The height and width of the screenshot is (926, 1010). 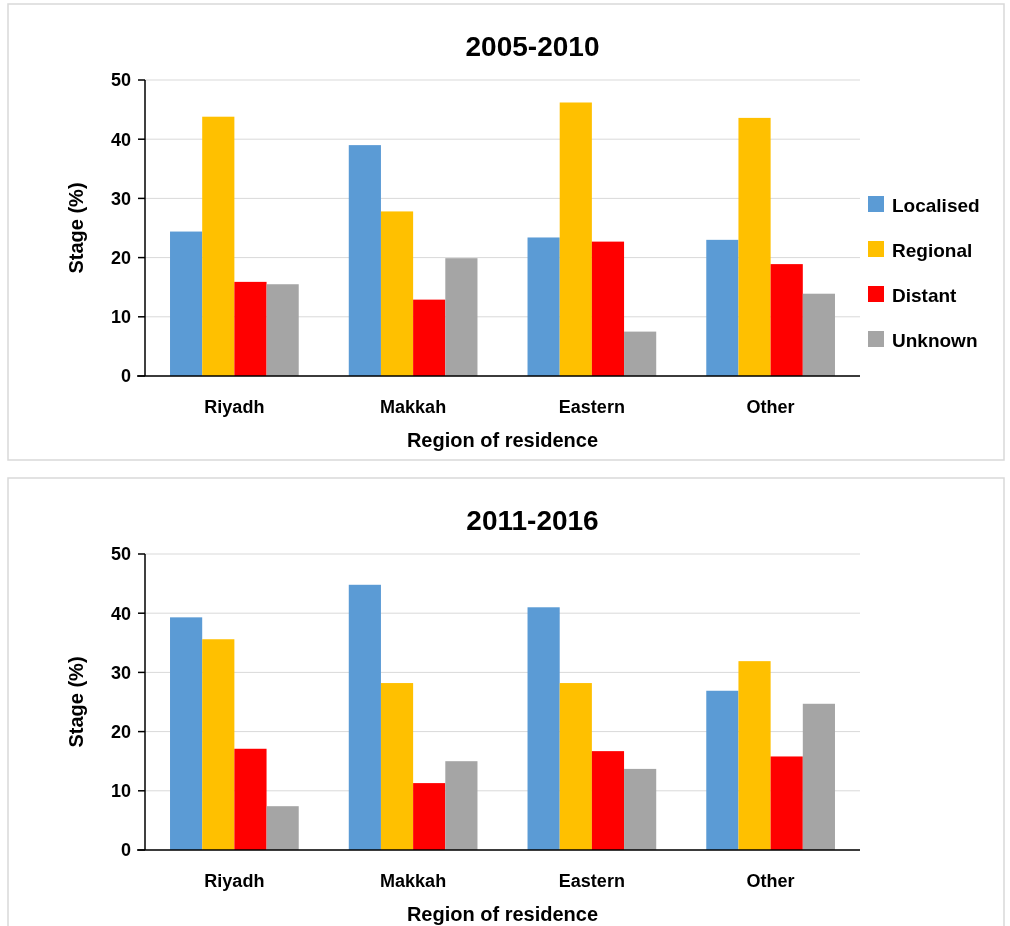 What do you see at coordinates (932, 250) in the screenshot?
I see `legend-label: Regional` at bounding box center [932, 250].